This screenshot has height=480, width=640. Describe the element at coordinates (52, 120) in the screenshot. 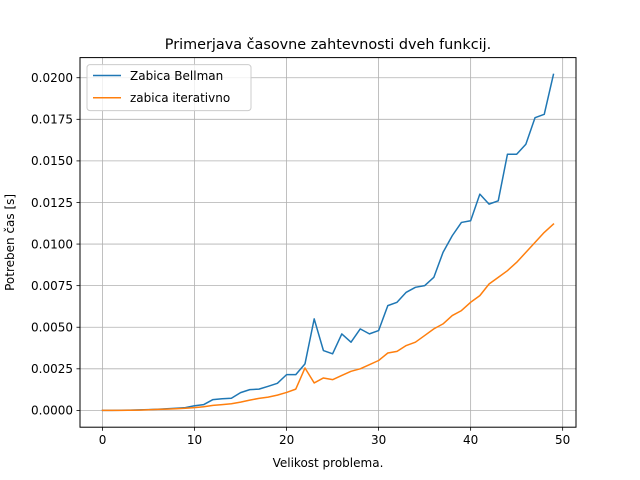

I see `y-tick-label: 0.0175` at that location.